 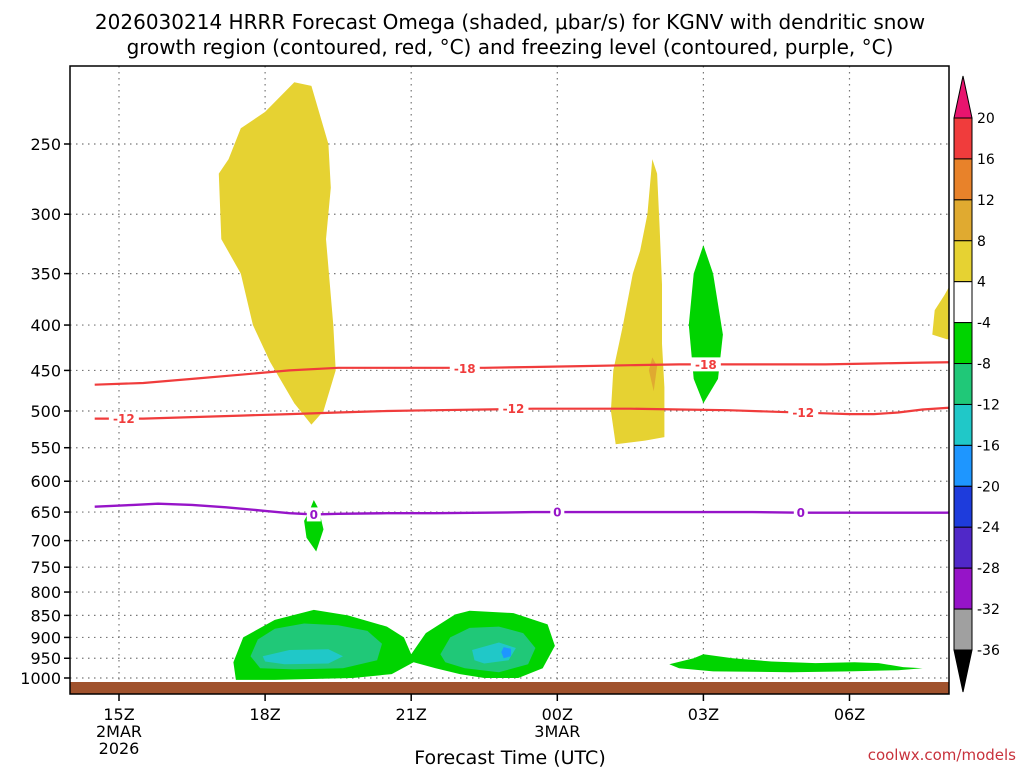 What do you see at coordinates (45, 615) in the screenshot?
I see `y-tick-label-850: 850` at bounding box center [45, 615].